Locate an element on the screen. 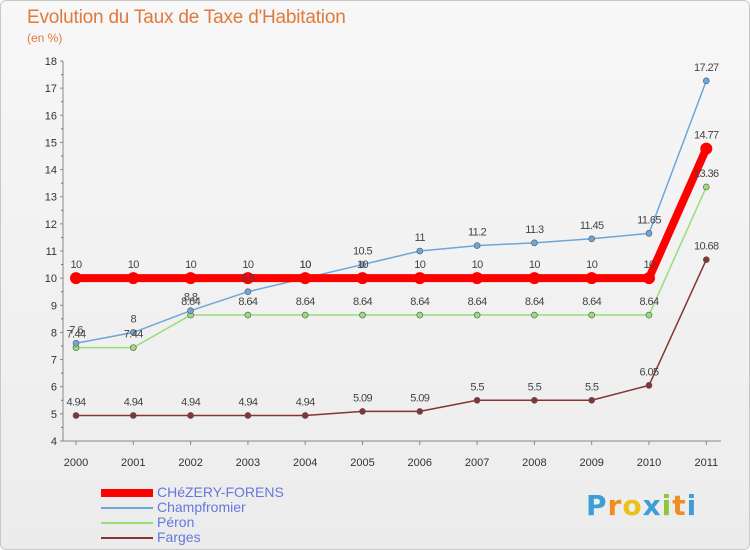  chart-title: Evolution du Taux de Taxe d'Habitation is located at coordinates (186, 17).